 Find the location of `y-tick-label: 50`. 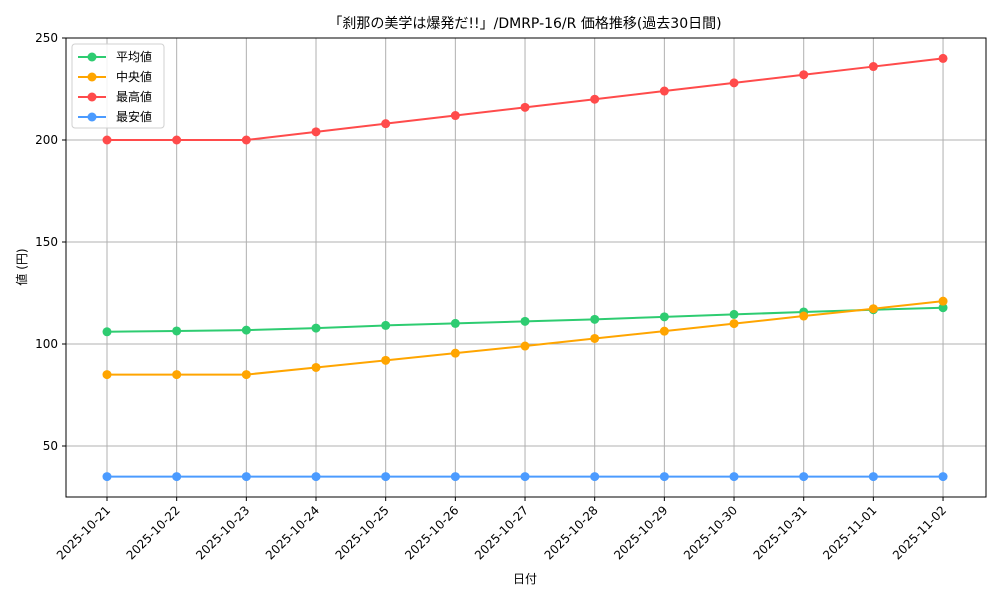

y-tick-label: 50 is located at coordinates (50, 446).